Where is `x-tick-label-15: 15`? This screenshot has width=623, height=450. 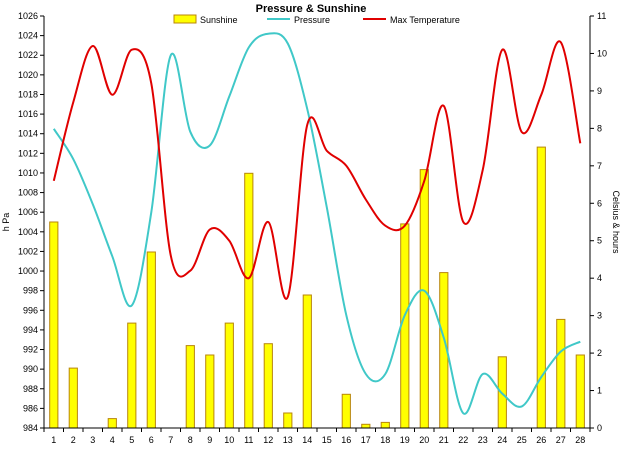
x-tick-label-15: 15 is located at coordinates (327, 440).